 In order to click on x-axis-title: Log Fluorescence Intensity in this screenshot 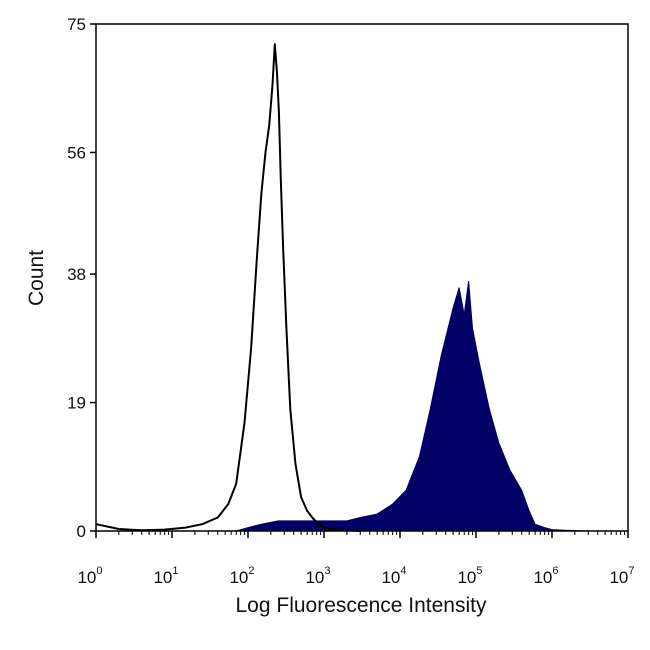, I will do `click(361, 605)`.